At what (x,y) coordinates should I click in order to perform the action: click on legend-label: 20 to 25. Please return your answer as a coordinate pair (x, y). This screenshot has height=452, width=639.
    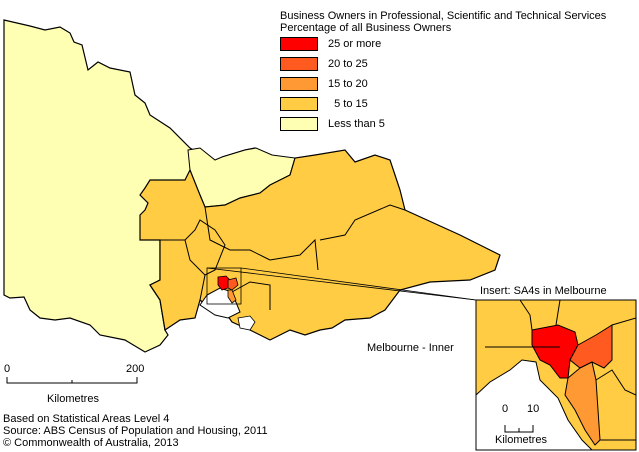
    Looking at the image, I should click on (348, 64).